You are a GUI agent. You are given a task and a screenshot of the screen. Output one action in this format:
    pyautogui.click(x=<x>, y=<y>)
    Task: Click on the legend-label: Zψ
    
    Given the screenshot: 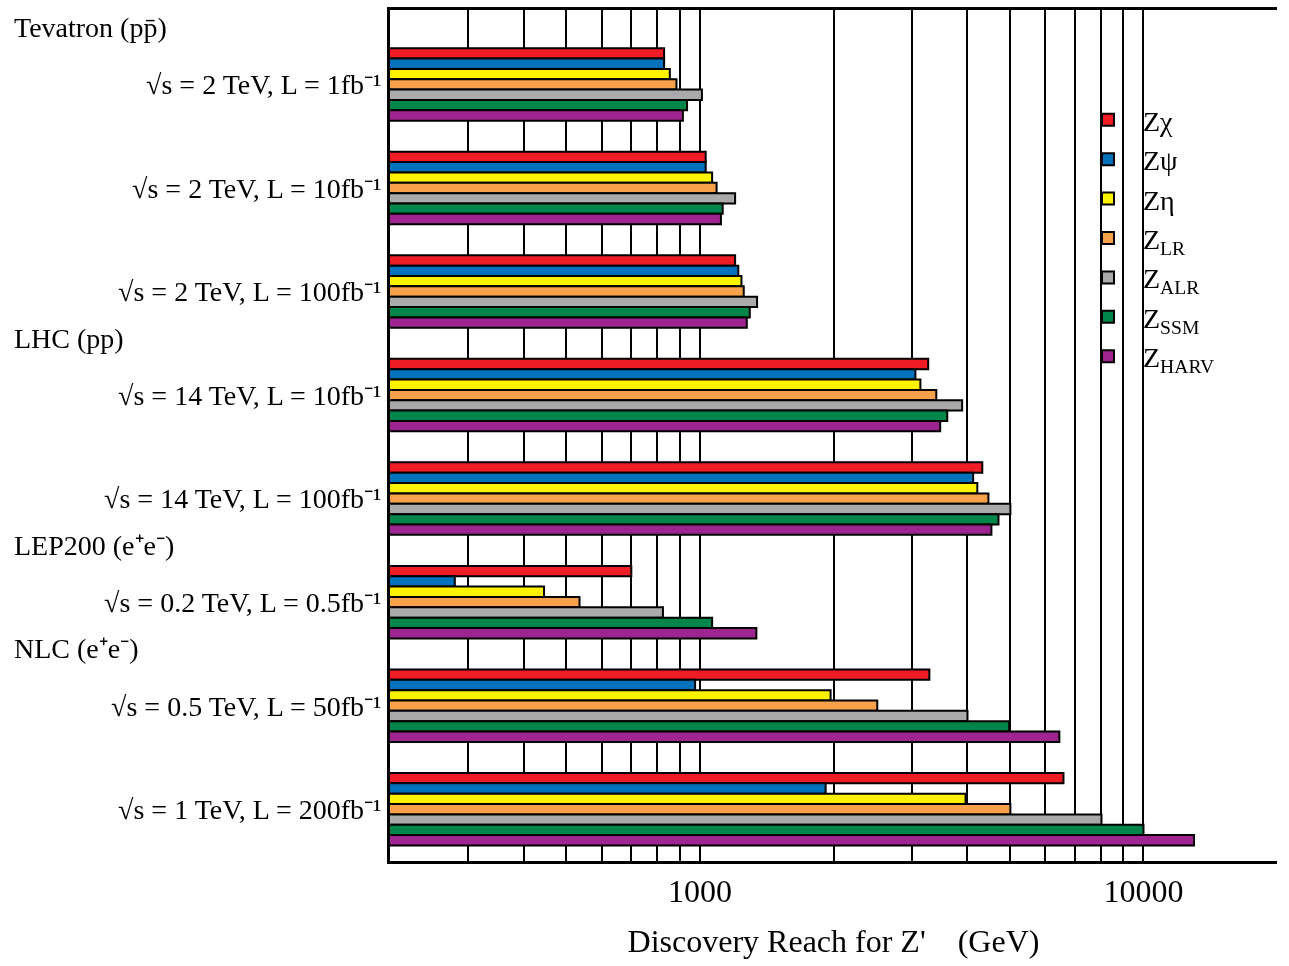 What is the action you would take?
    pyautogui.click(x=1160, y=161)
    